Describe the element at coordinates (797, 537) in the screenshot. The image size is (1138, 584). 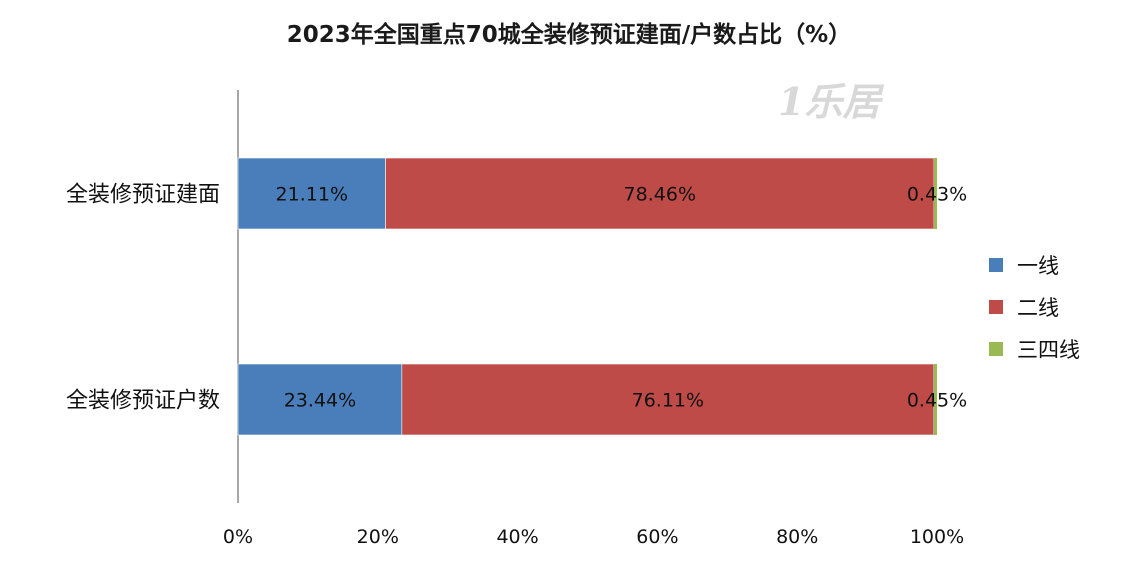
I see `x-tick-5: 80%` at that location.